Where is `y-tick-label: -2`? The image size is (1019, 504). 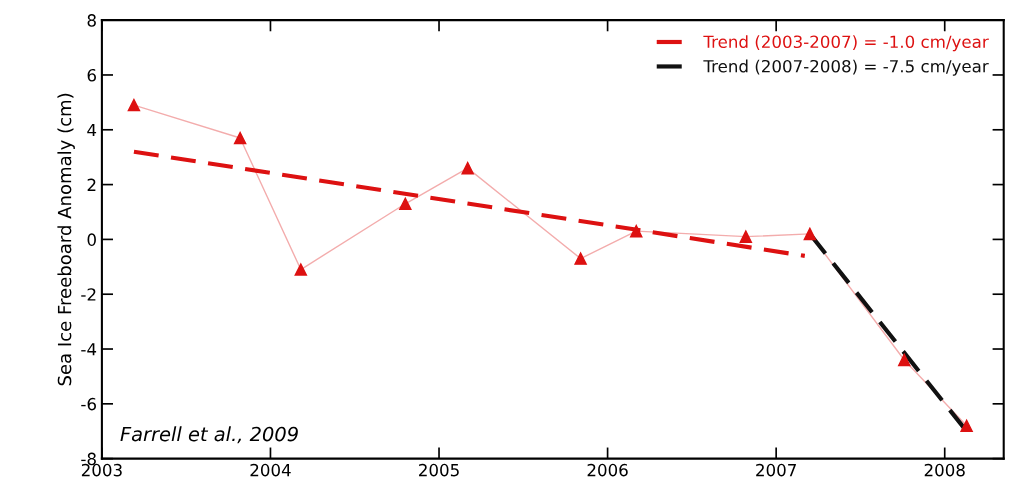
y-tick-label: -2 is located at coordinates (88, 294).